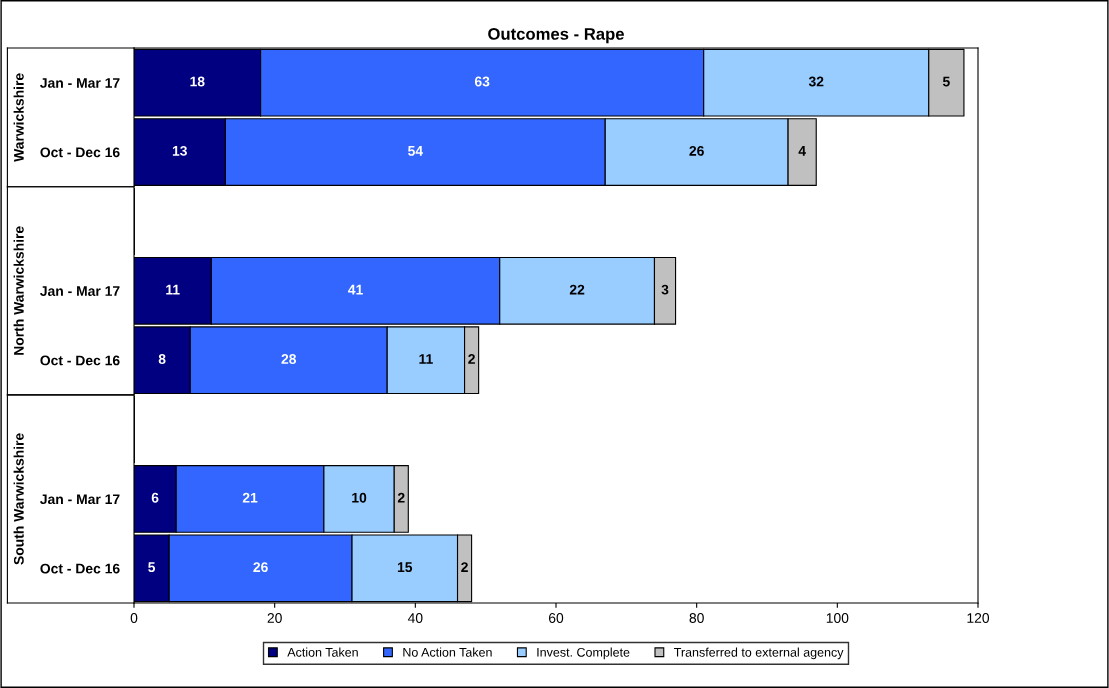 This screenshot has height=688, width=1109. What do you see at coordinates (978, 618) in the screenshot?
I see `x-tick-label: 120` at bounding box center [978, 618].